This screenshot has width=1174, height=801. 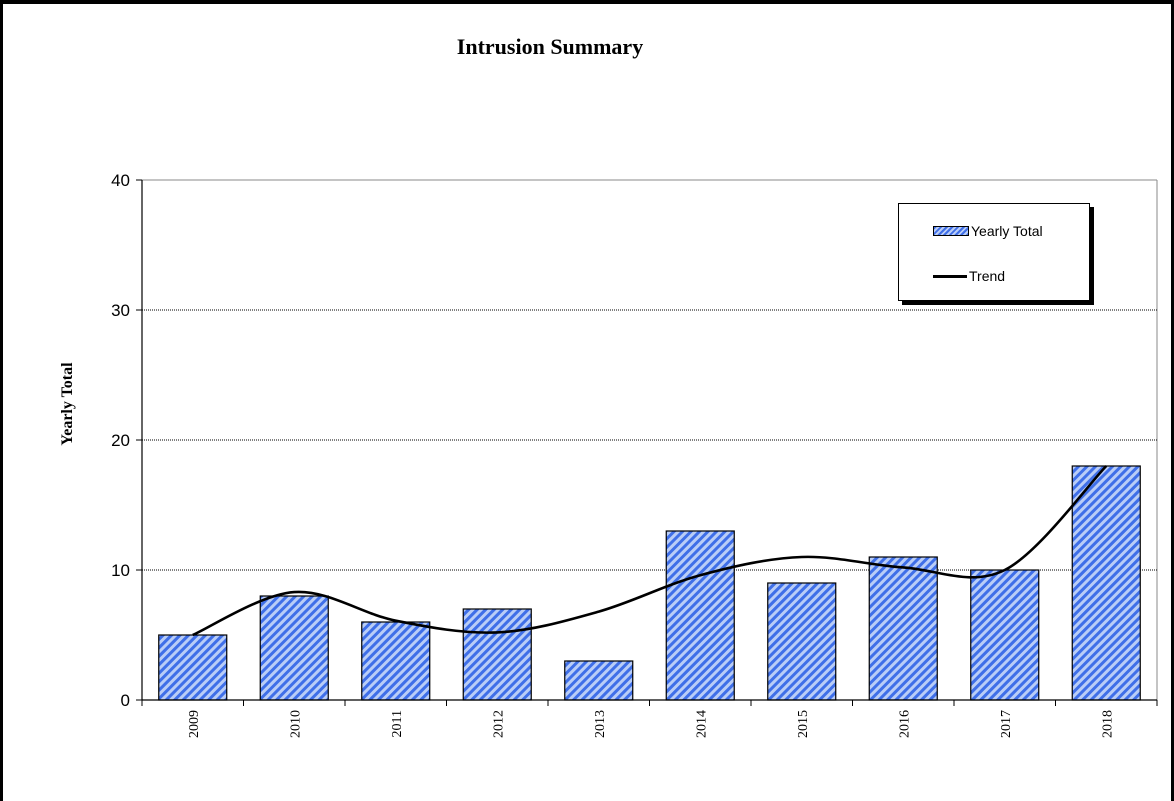 I want to click on x-tick-label-2018: 2018, so click(x=1107, y=724).